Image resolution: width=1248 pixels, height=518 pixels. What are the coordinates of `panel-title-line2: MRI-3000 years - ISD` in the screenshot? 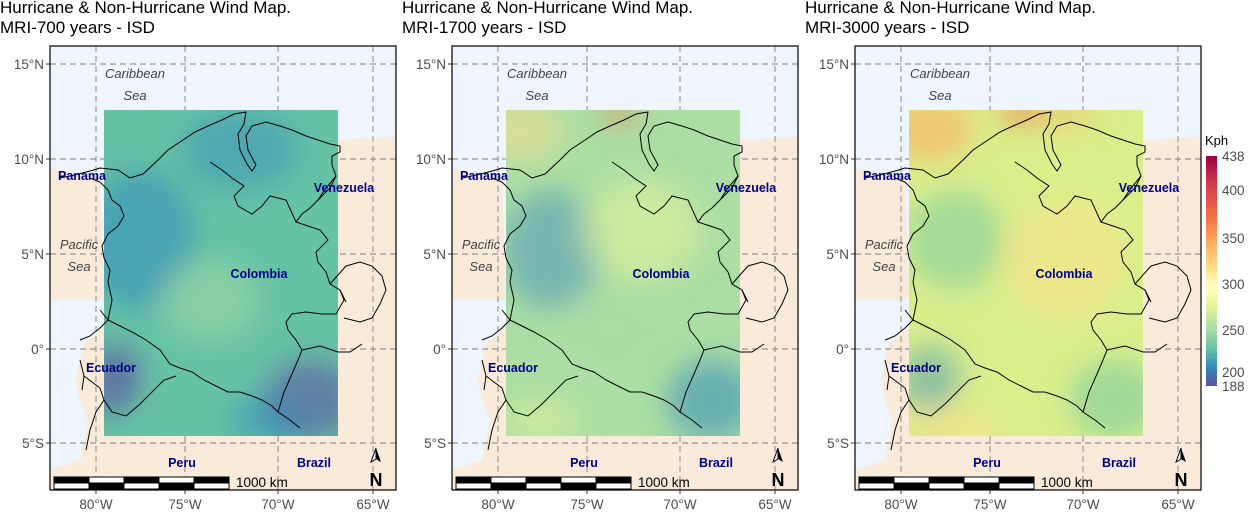 It's located at (887, 27).